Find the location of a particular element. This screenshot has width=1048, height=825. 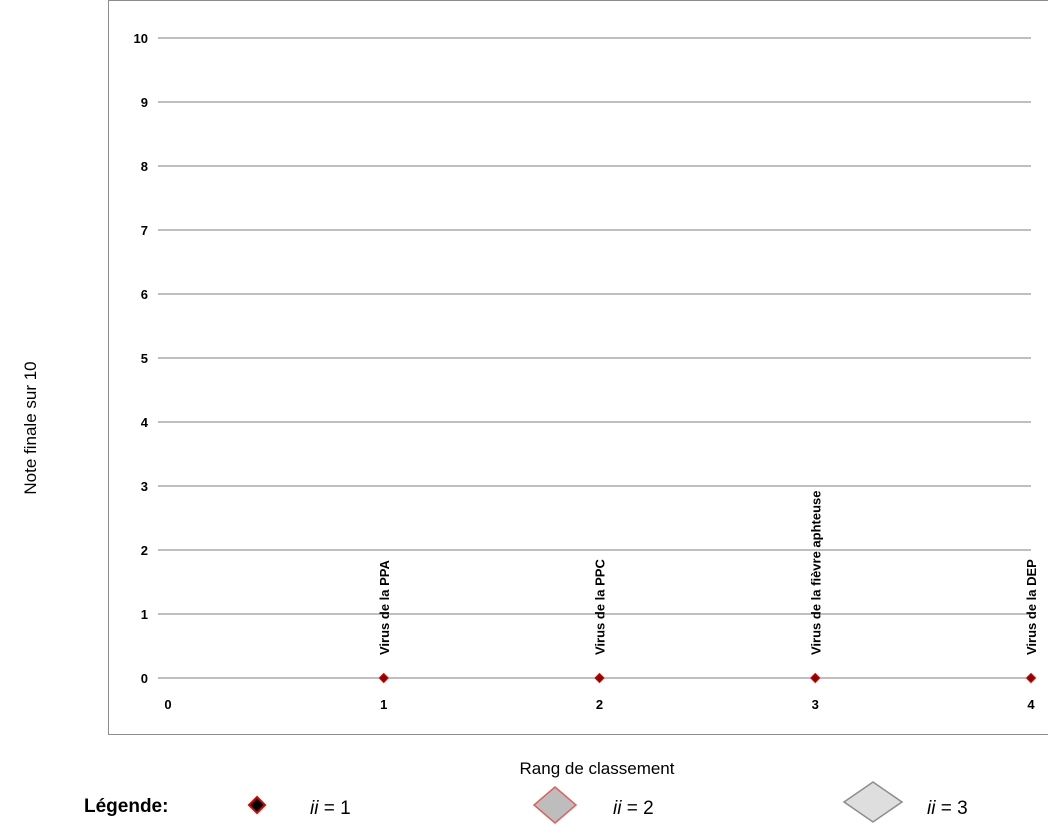

y-tick-label: 4 is located at coordinates (145, 422).